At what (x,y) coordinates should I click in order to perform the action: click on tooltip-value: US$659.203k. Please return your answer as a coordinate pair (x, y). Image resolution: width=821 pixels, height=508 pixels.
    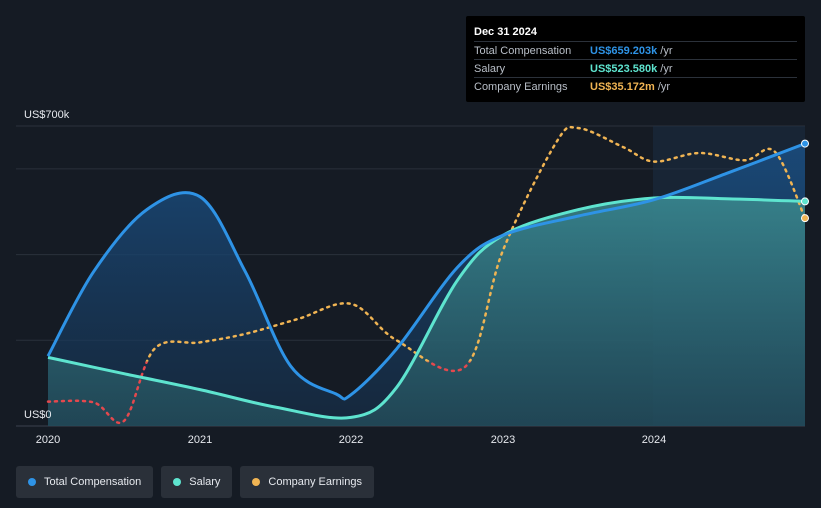
    Looking at the image, I should click on (624, 50).